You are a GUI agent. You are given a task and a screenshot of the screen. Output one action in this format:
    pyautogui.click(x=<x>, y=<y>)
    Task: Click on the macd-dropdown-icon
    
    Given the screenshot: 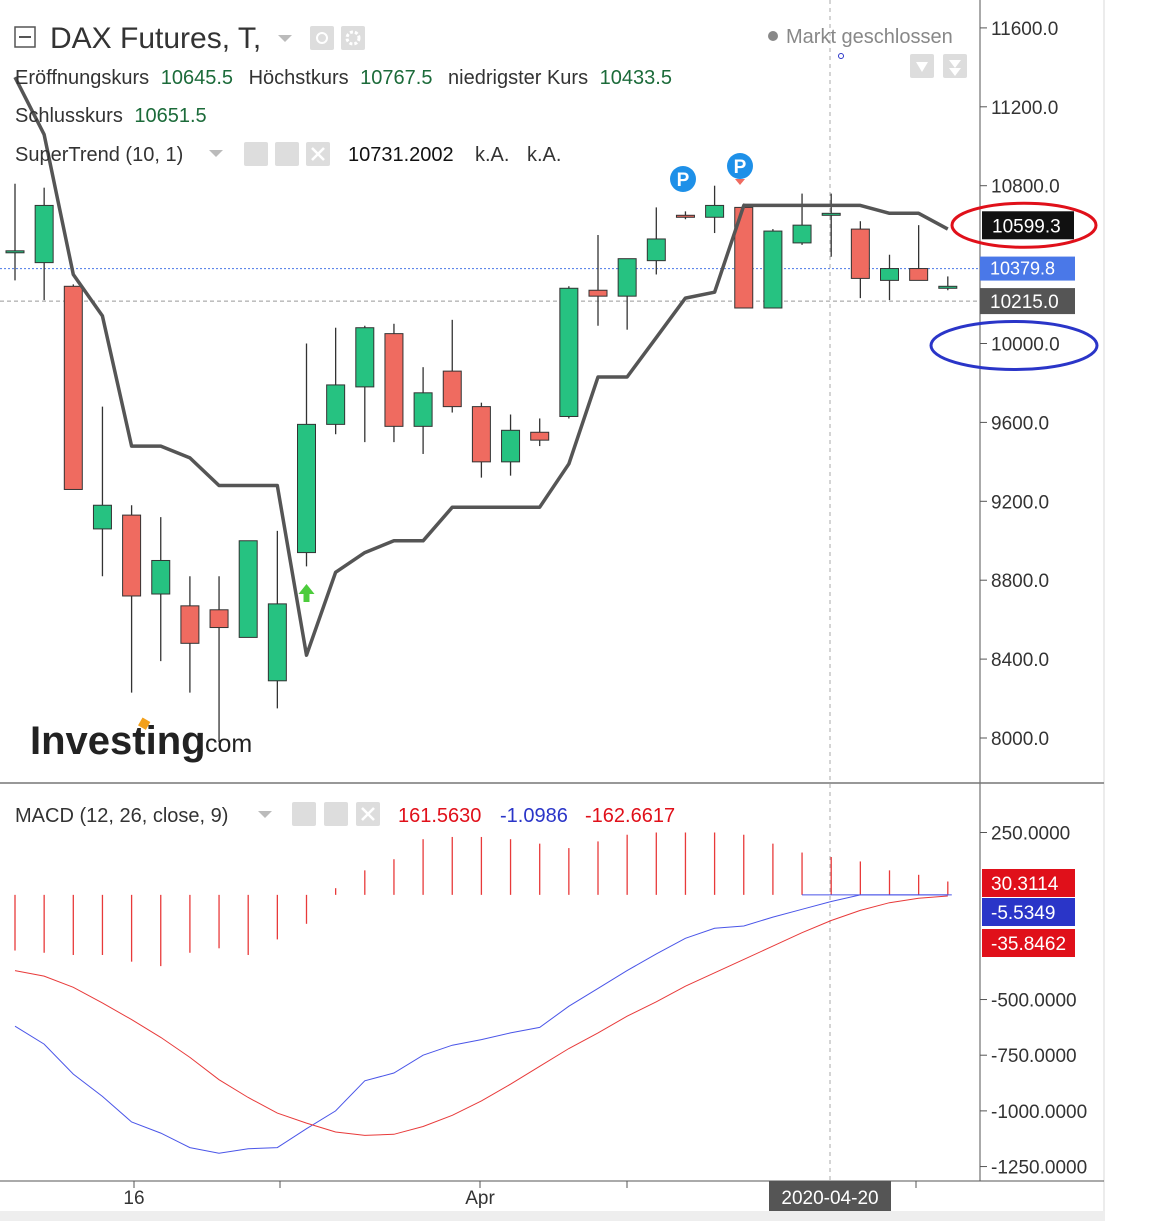 What is the action you would take?
    pyautogui.click(x=265, y=814)
    